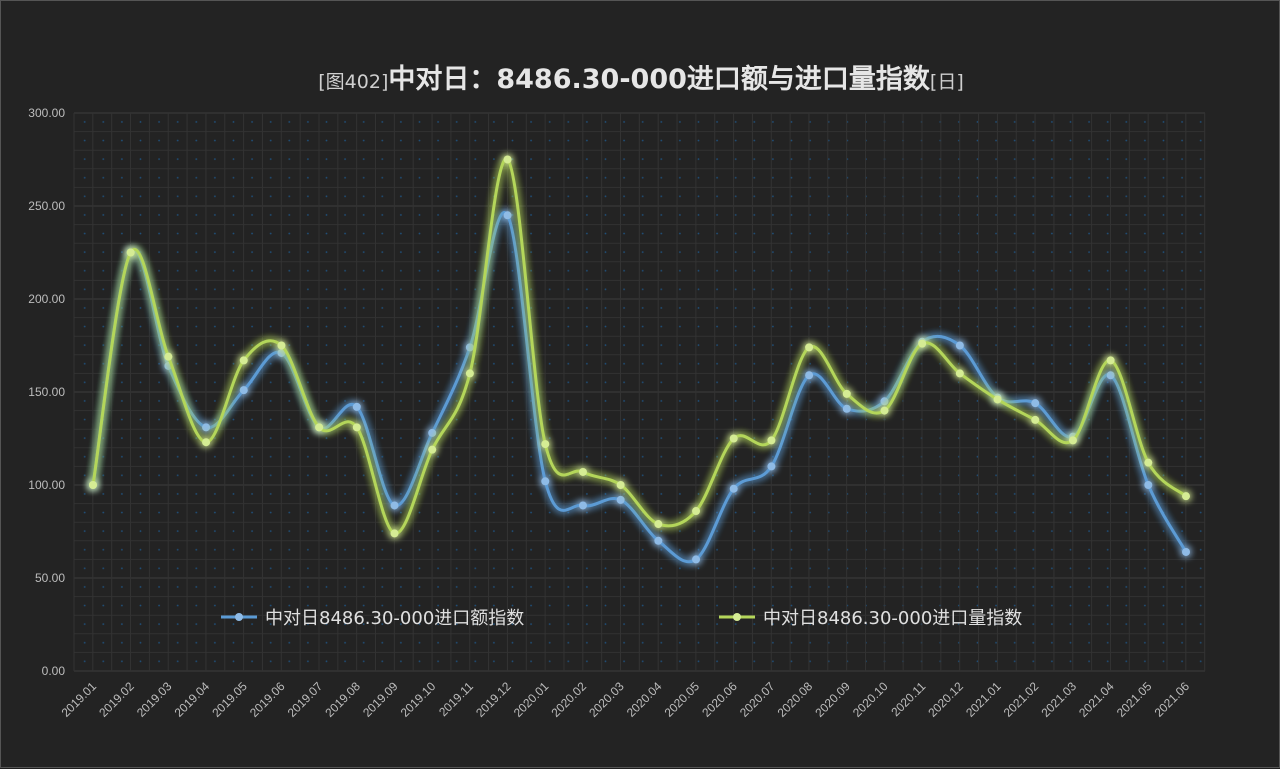 This screenshot has width=1280, height=769. What do you see at coordinates (342, 699) in the screenshot?
I see `x-tick-label: 2019.08` at bounding box center [342, 699].